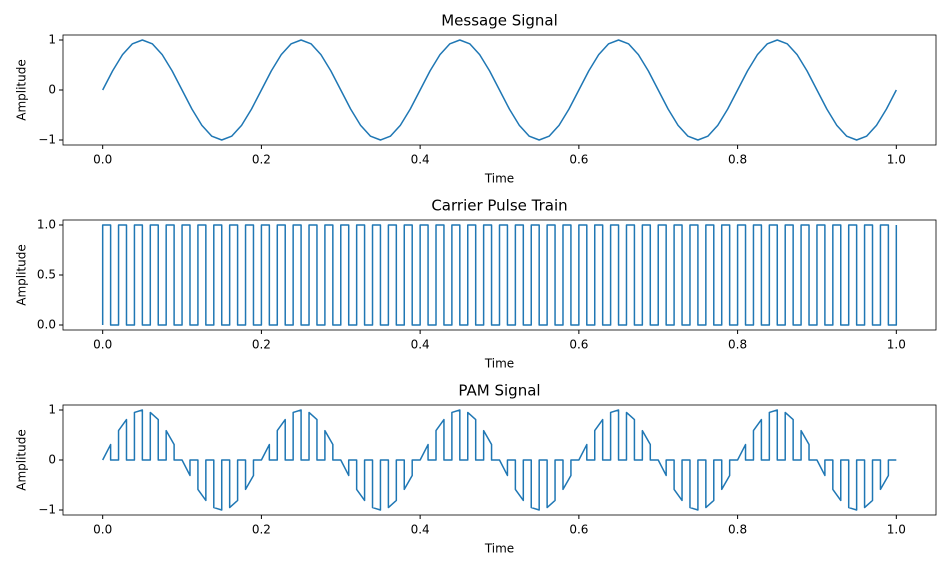 This screenshot has width=950, height=570. I want to click on chart-title: PAM Signal, so click(499, 391).